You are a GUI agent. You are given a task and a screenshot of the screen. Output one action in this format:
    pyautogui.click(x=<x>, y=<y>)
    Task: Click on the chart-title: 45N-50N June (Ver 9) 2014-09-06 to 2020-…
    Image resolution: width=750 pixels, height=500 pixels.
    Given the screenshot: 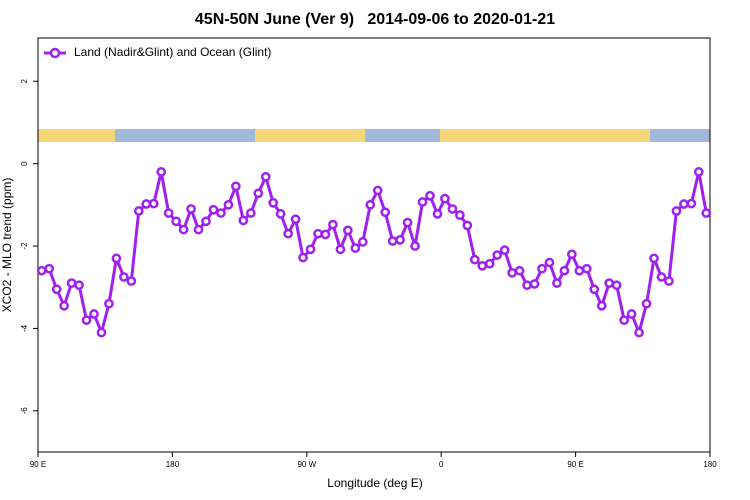 What is the action you would take?
    pyautogui.click(x=375, y=19)
    